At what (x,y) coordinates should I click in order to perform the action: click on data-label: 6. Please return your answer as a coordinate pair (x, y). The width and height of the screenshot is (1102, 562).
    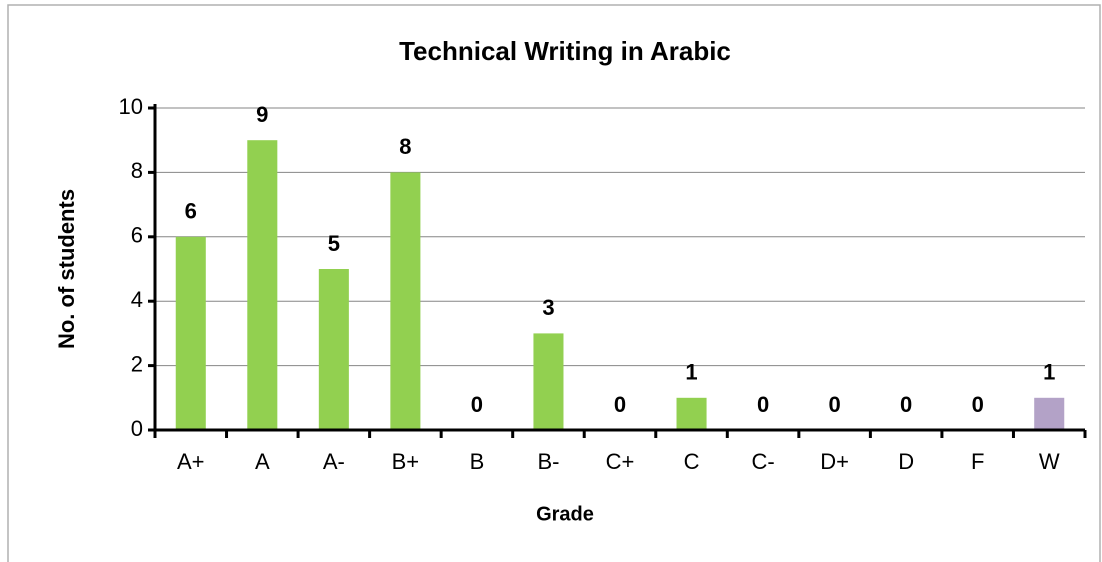
    Looking at the image, I should click on (191, 211).